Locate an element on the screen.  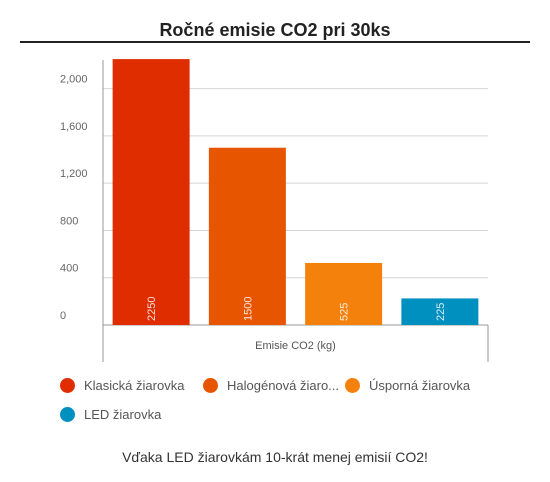
legend-item-led: LED žiarovka is located at coordinates (110, 414).